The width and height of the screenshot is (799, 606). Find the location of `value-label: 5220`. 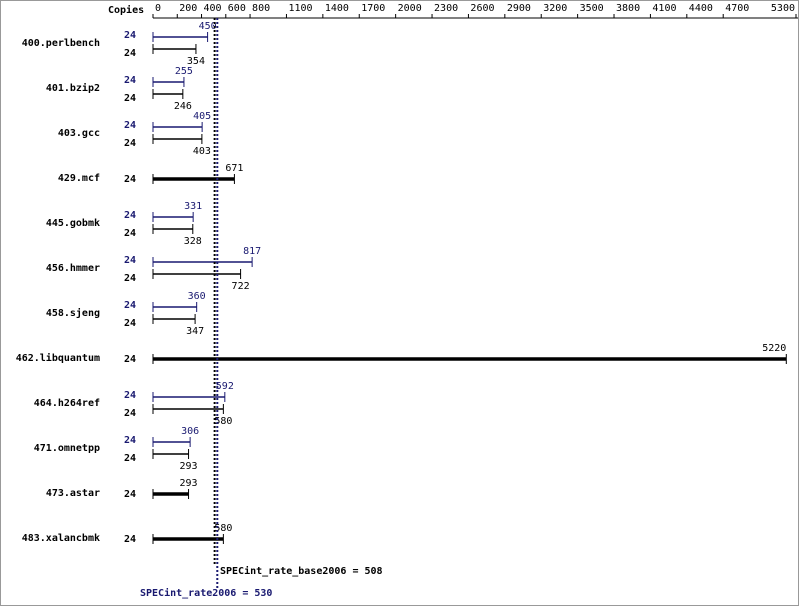

value-label: 5220 is located at coordinates (774, 348).